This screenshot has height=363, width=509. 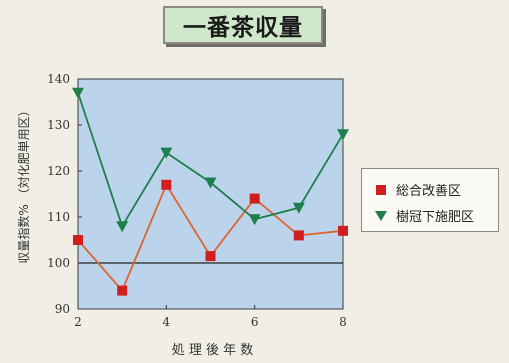 I want to click on legend-item-series-1: 総合改善区, so click(x=416, y=189).